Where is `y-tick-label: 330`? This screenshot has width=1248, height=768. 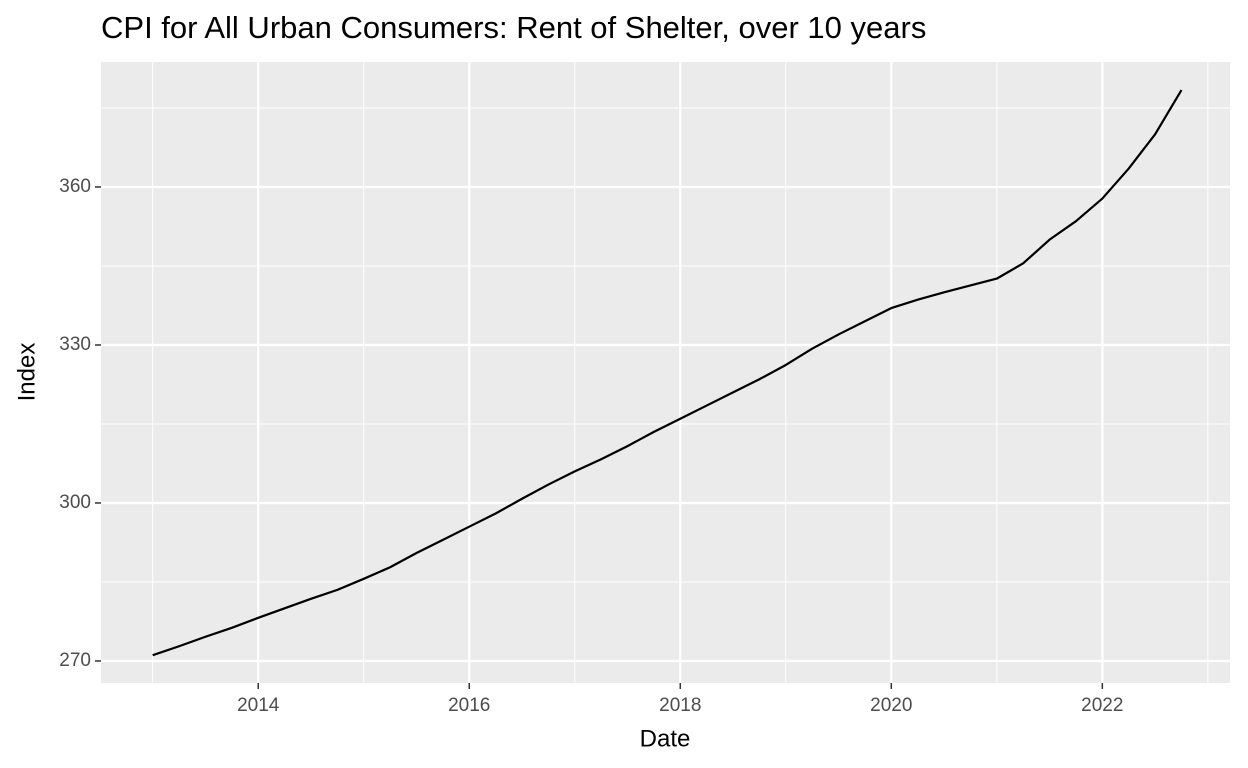
y-tick-label: 330 is located at coordinates (75, 344).